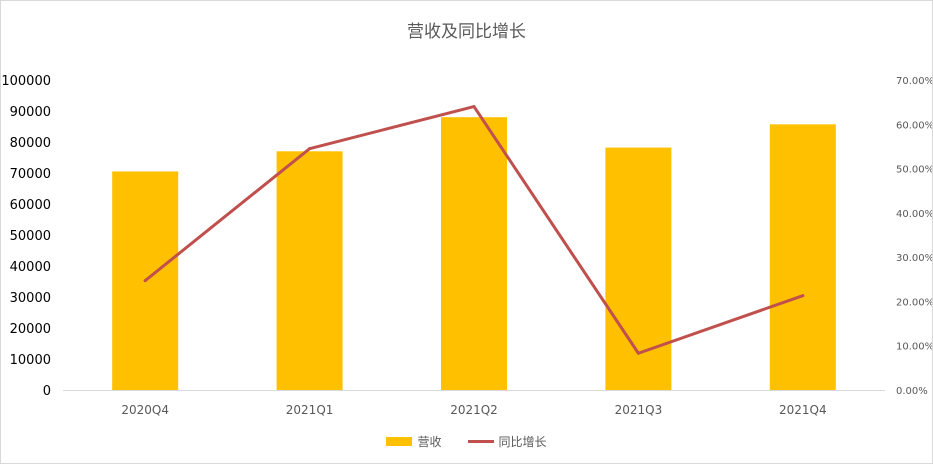  What do you see at coordinates (30, 360) in the screenshot?
I see `y-left-tick-label: 10000` at bounding box center [30, 360].